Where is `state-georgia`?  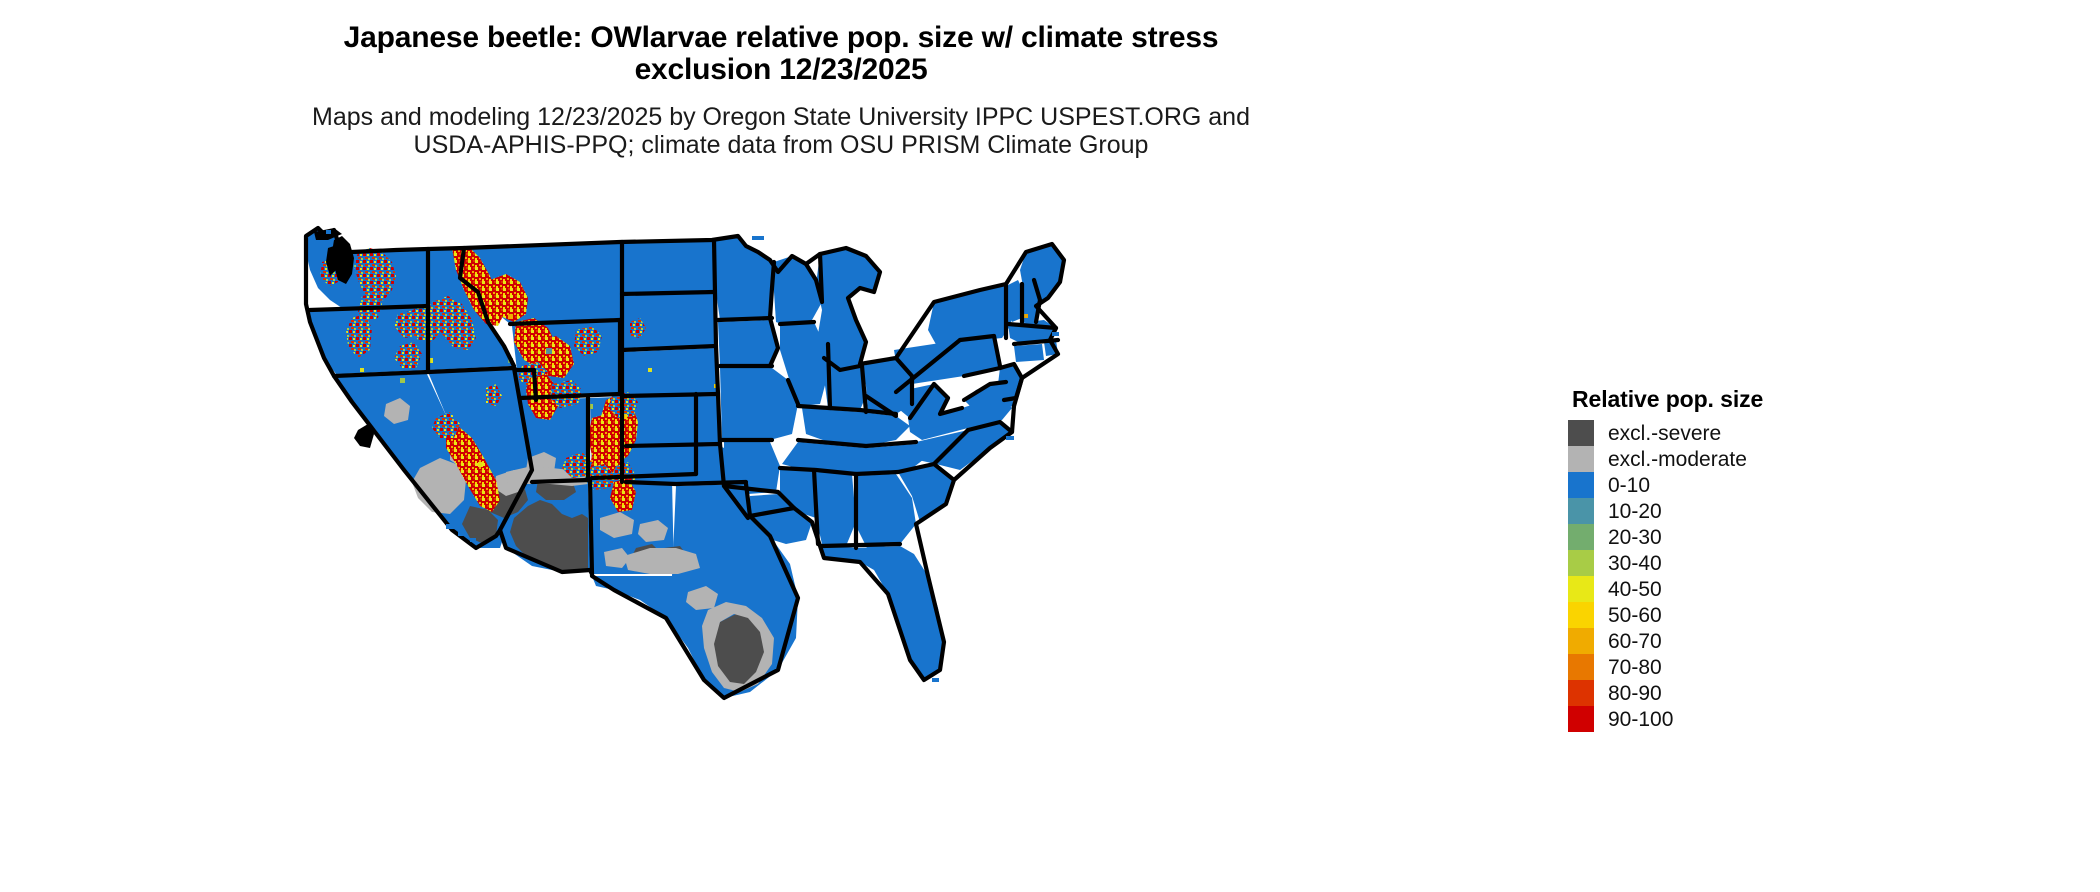 state-georgia is located at coordinates (885, 512).